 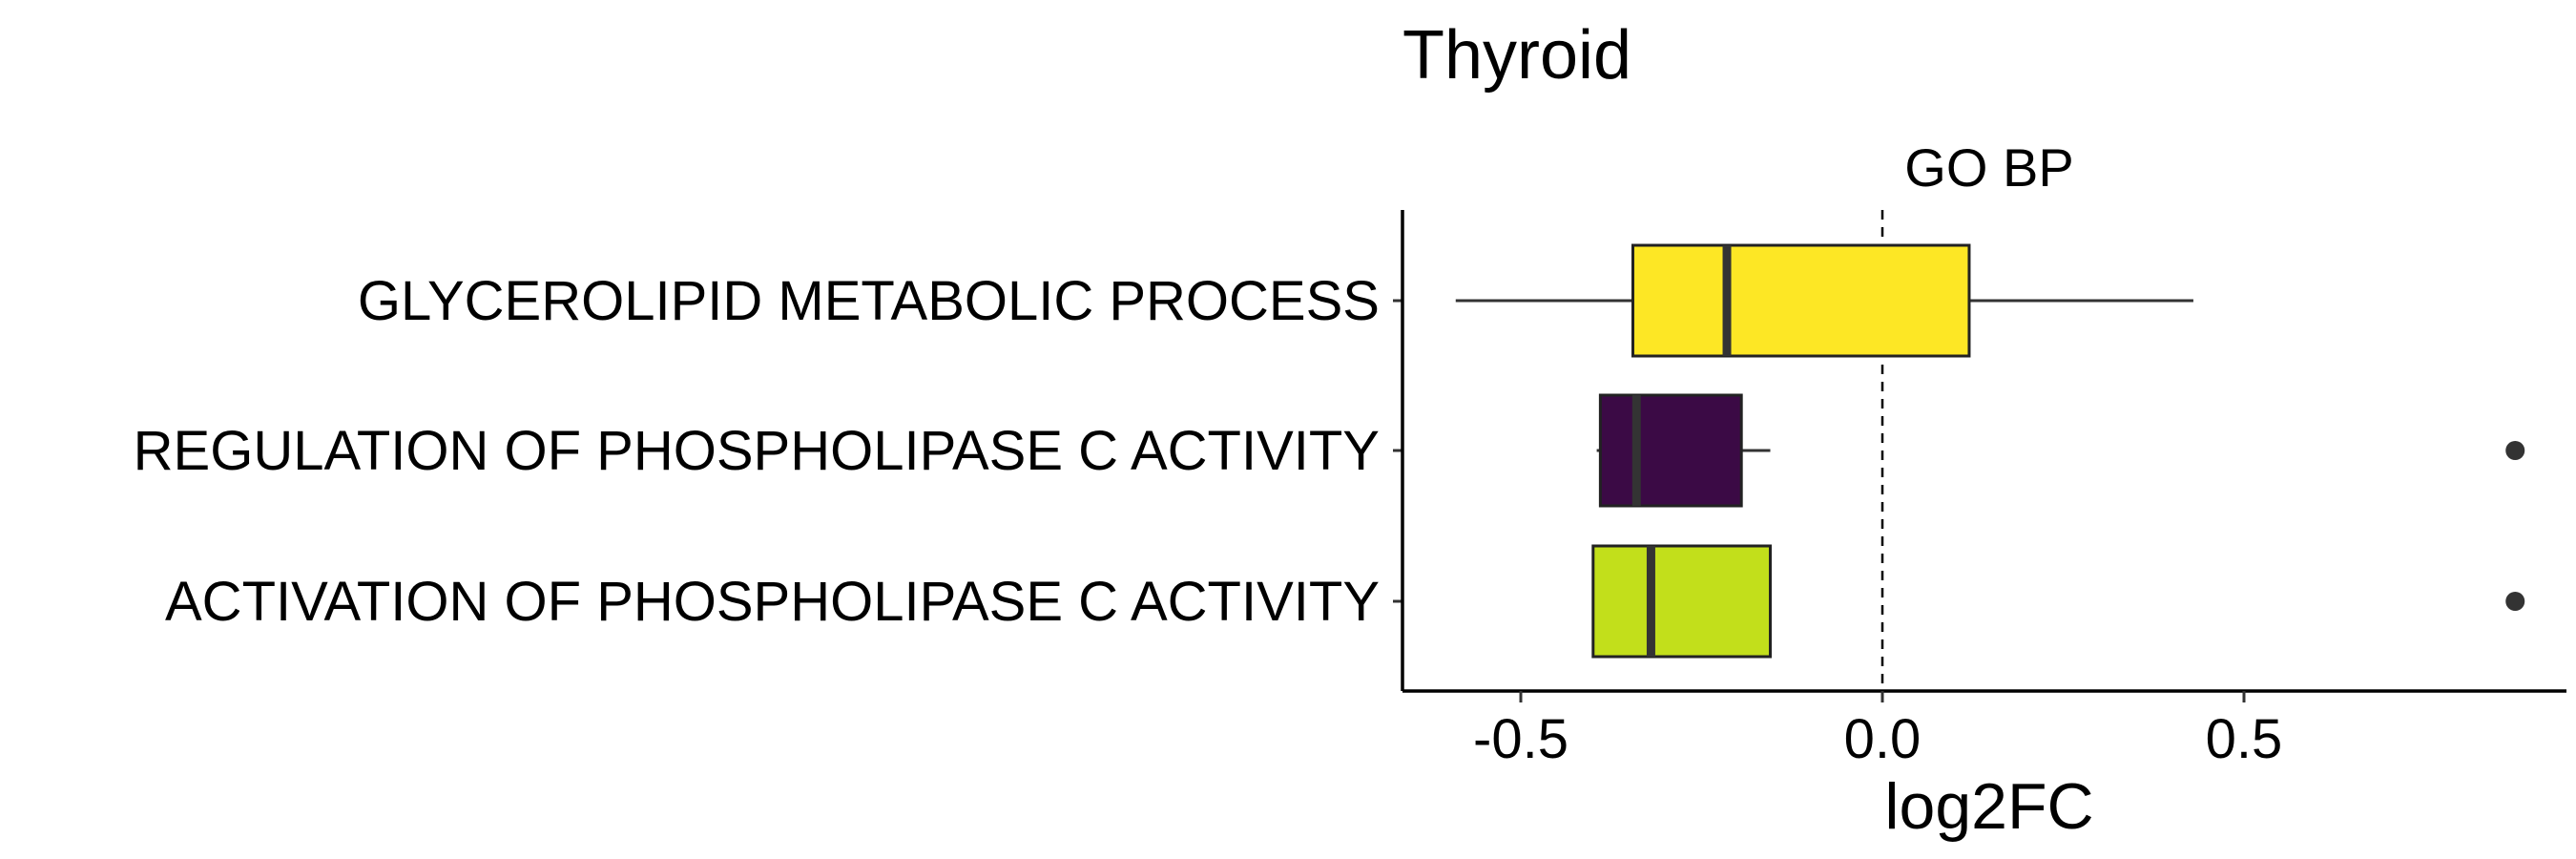 What do you see at coordinates (757, 451) in the screenshot?
I see `category-label-1: REGULATION OF PHOSPHOLIPASE C ACTIVITY` at bounding box center [757, 451].